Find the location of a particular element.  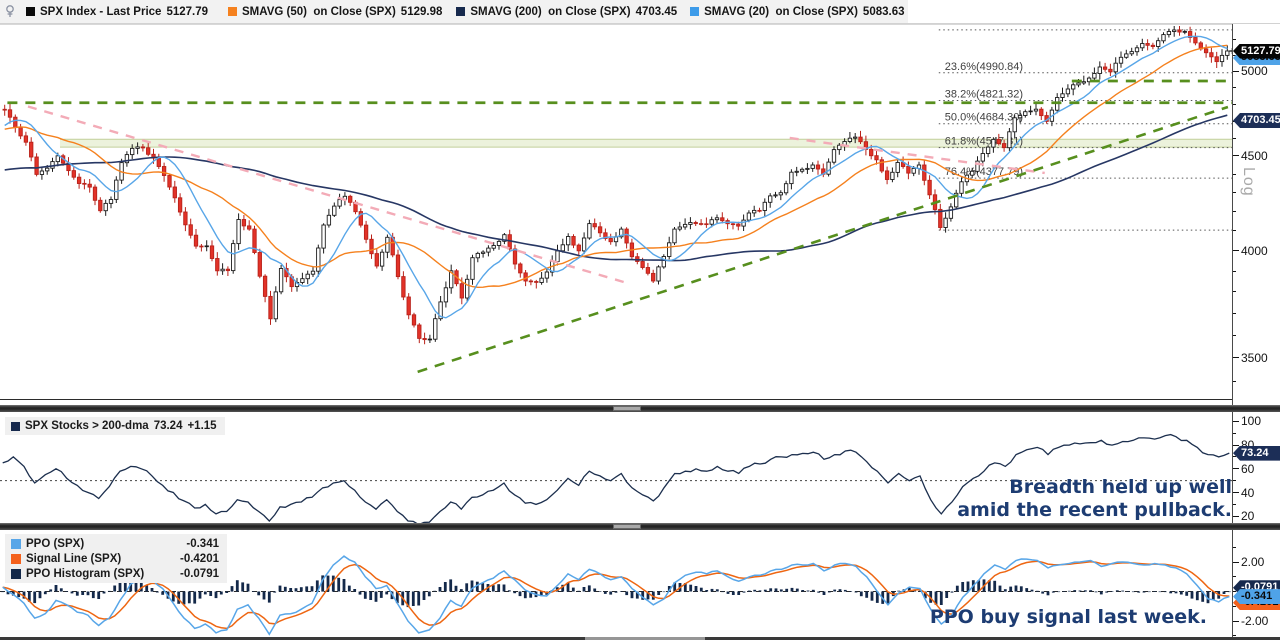

breadth-legend-value: 73.24 is located at coordinates (168, 426).